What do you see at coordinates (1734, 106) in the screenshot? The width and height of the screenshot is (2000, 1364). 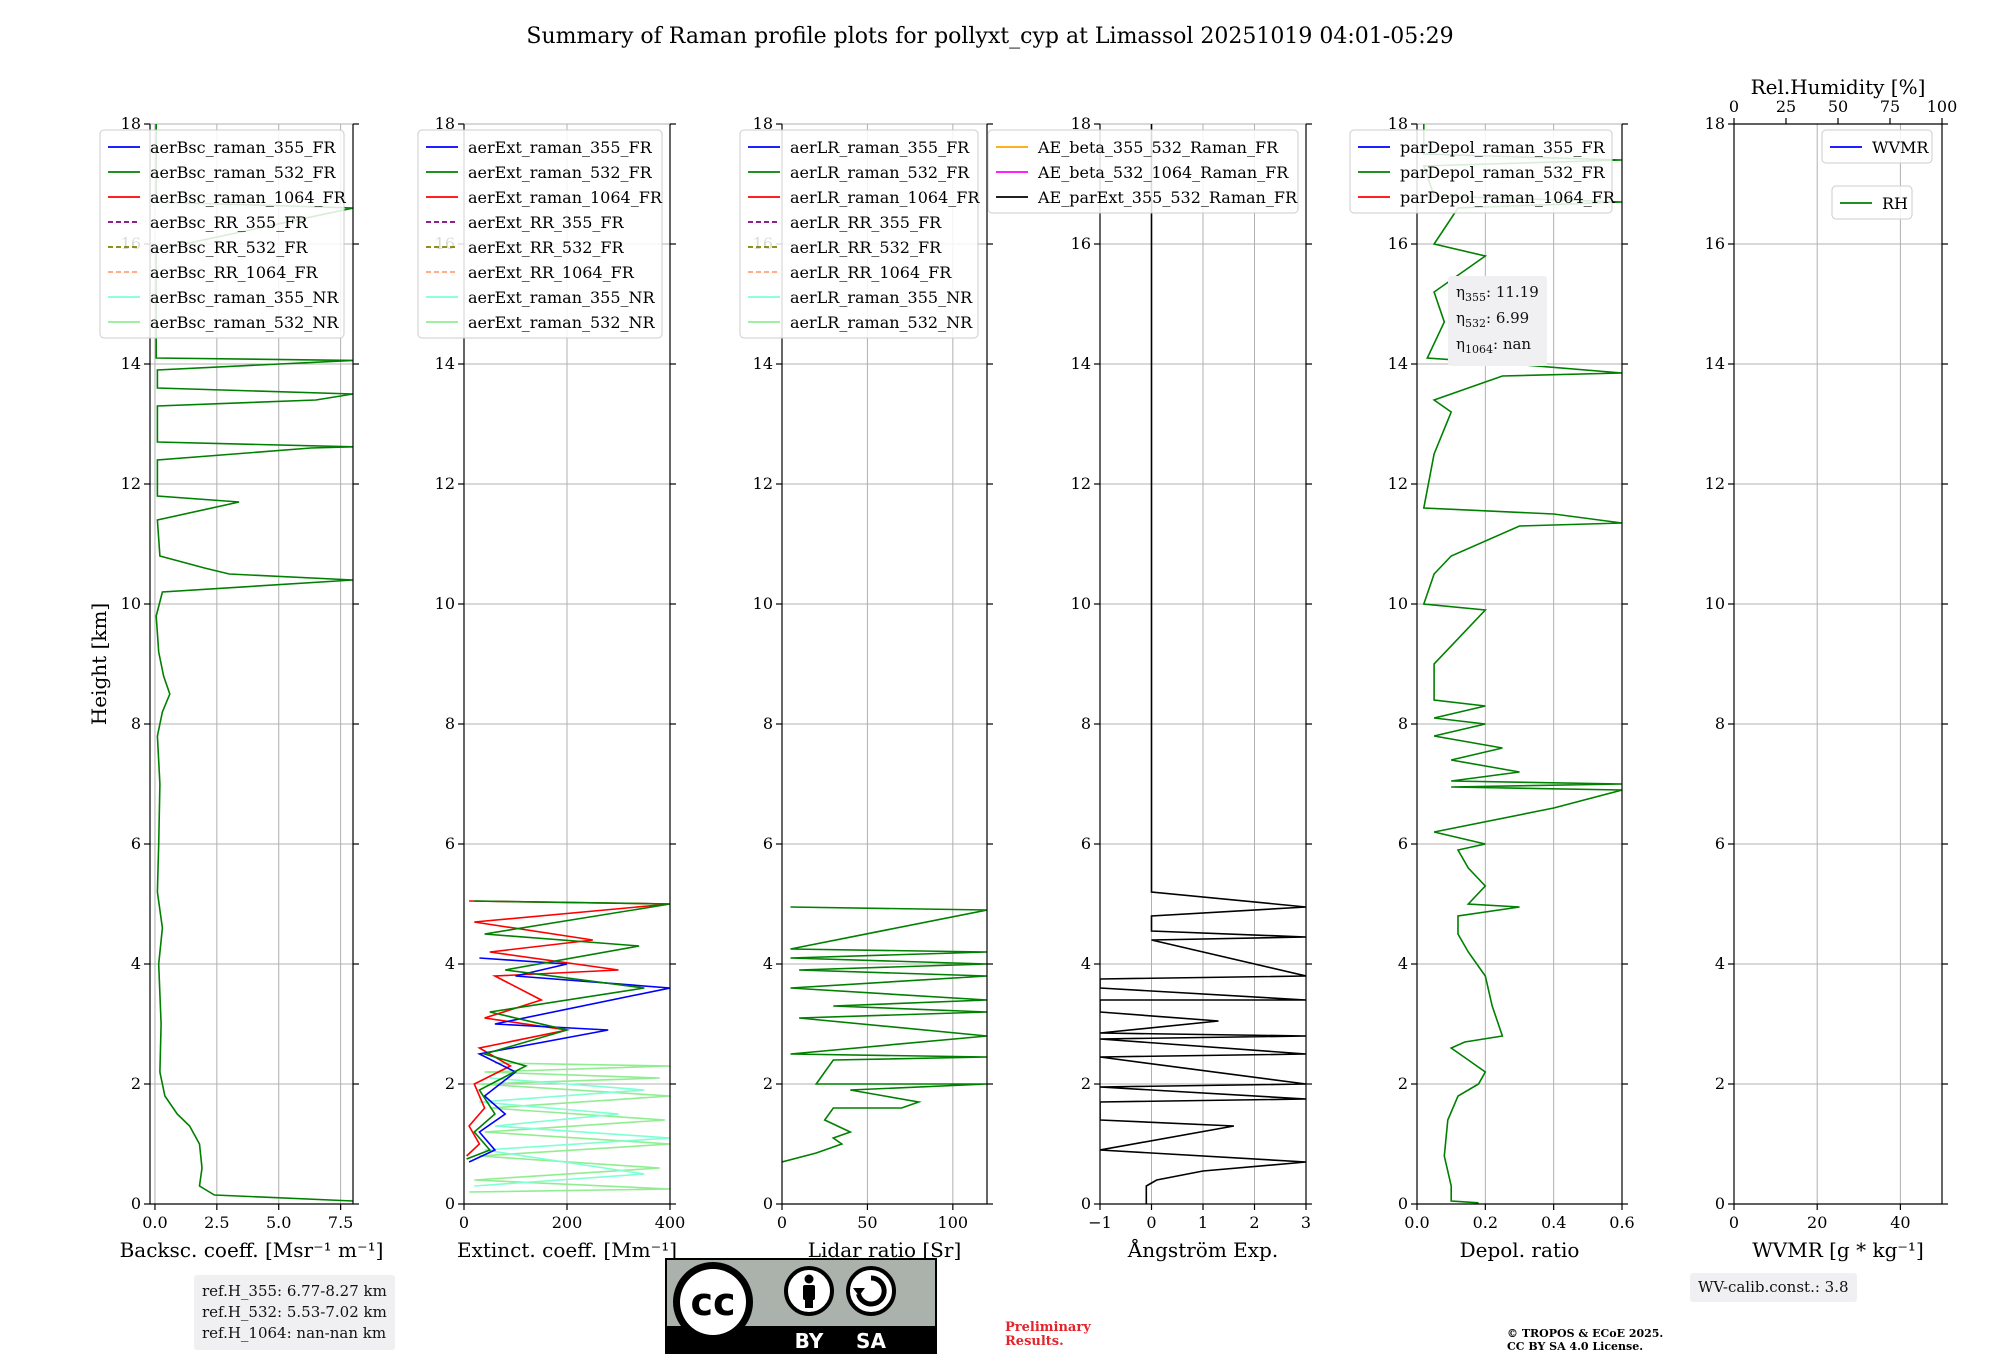 I see `top-x-tick-label: 0` at bounding box center [1734, 106].